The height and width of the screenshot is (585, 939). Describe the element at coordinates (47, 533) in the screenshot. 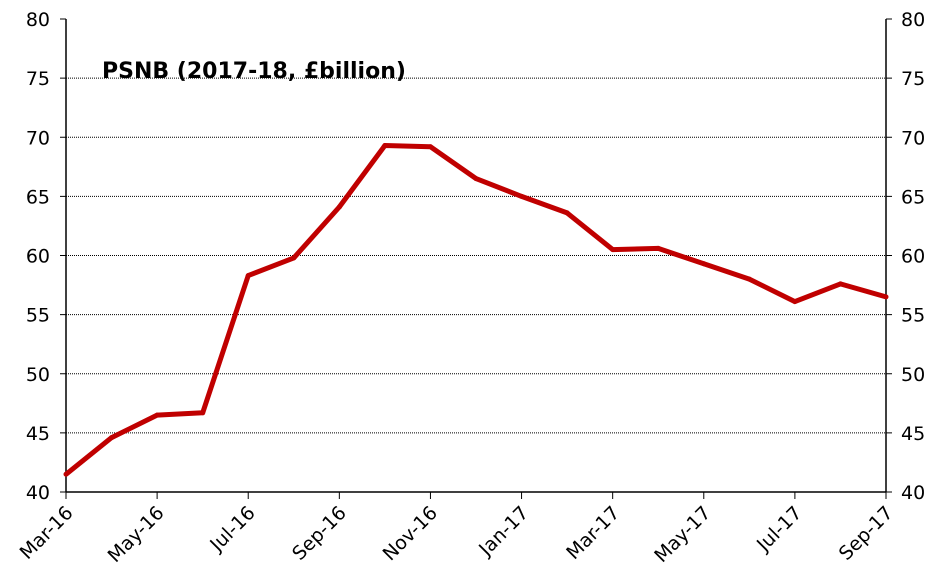

I see `x-tick-label: Mar-16` at that location.